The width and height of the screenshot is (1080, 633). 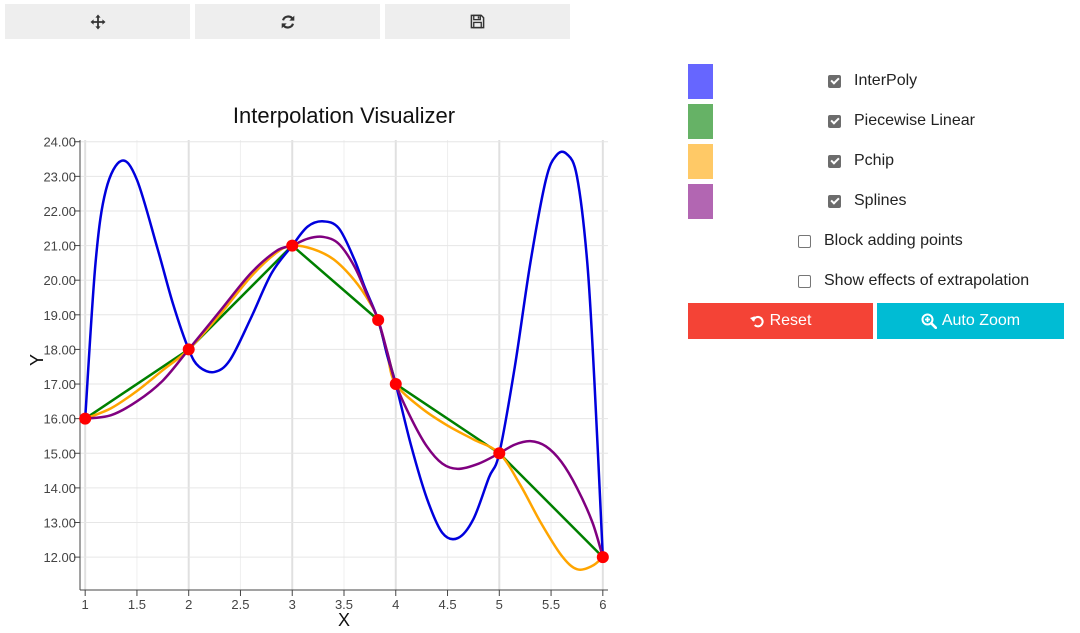 What do you see at coordinates (59, 523) in the screenshot?
I see `y-tick-label: 13.00` at bounding box center [59, 523].